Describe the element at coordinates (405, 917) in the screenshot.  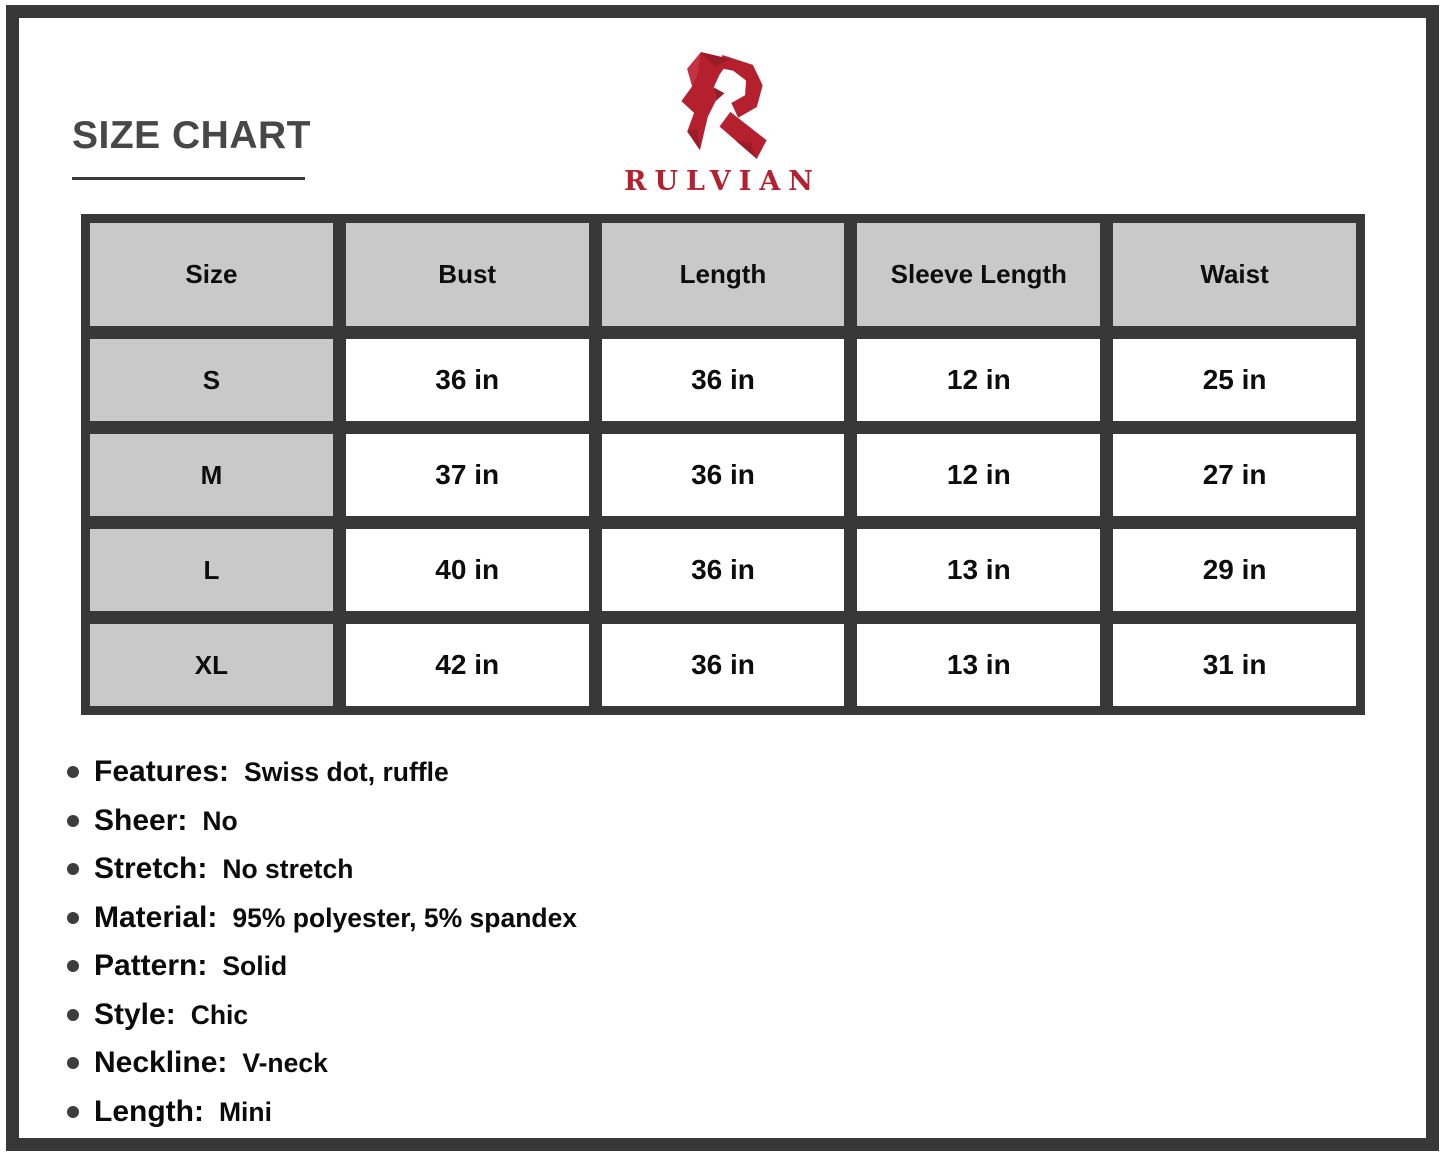
I see `detail-value: 95% polyester, 5% spandex` at that location.